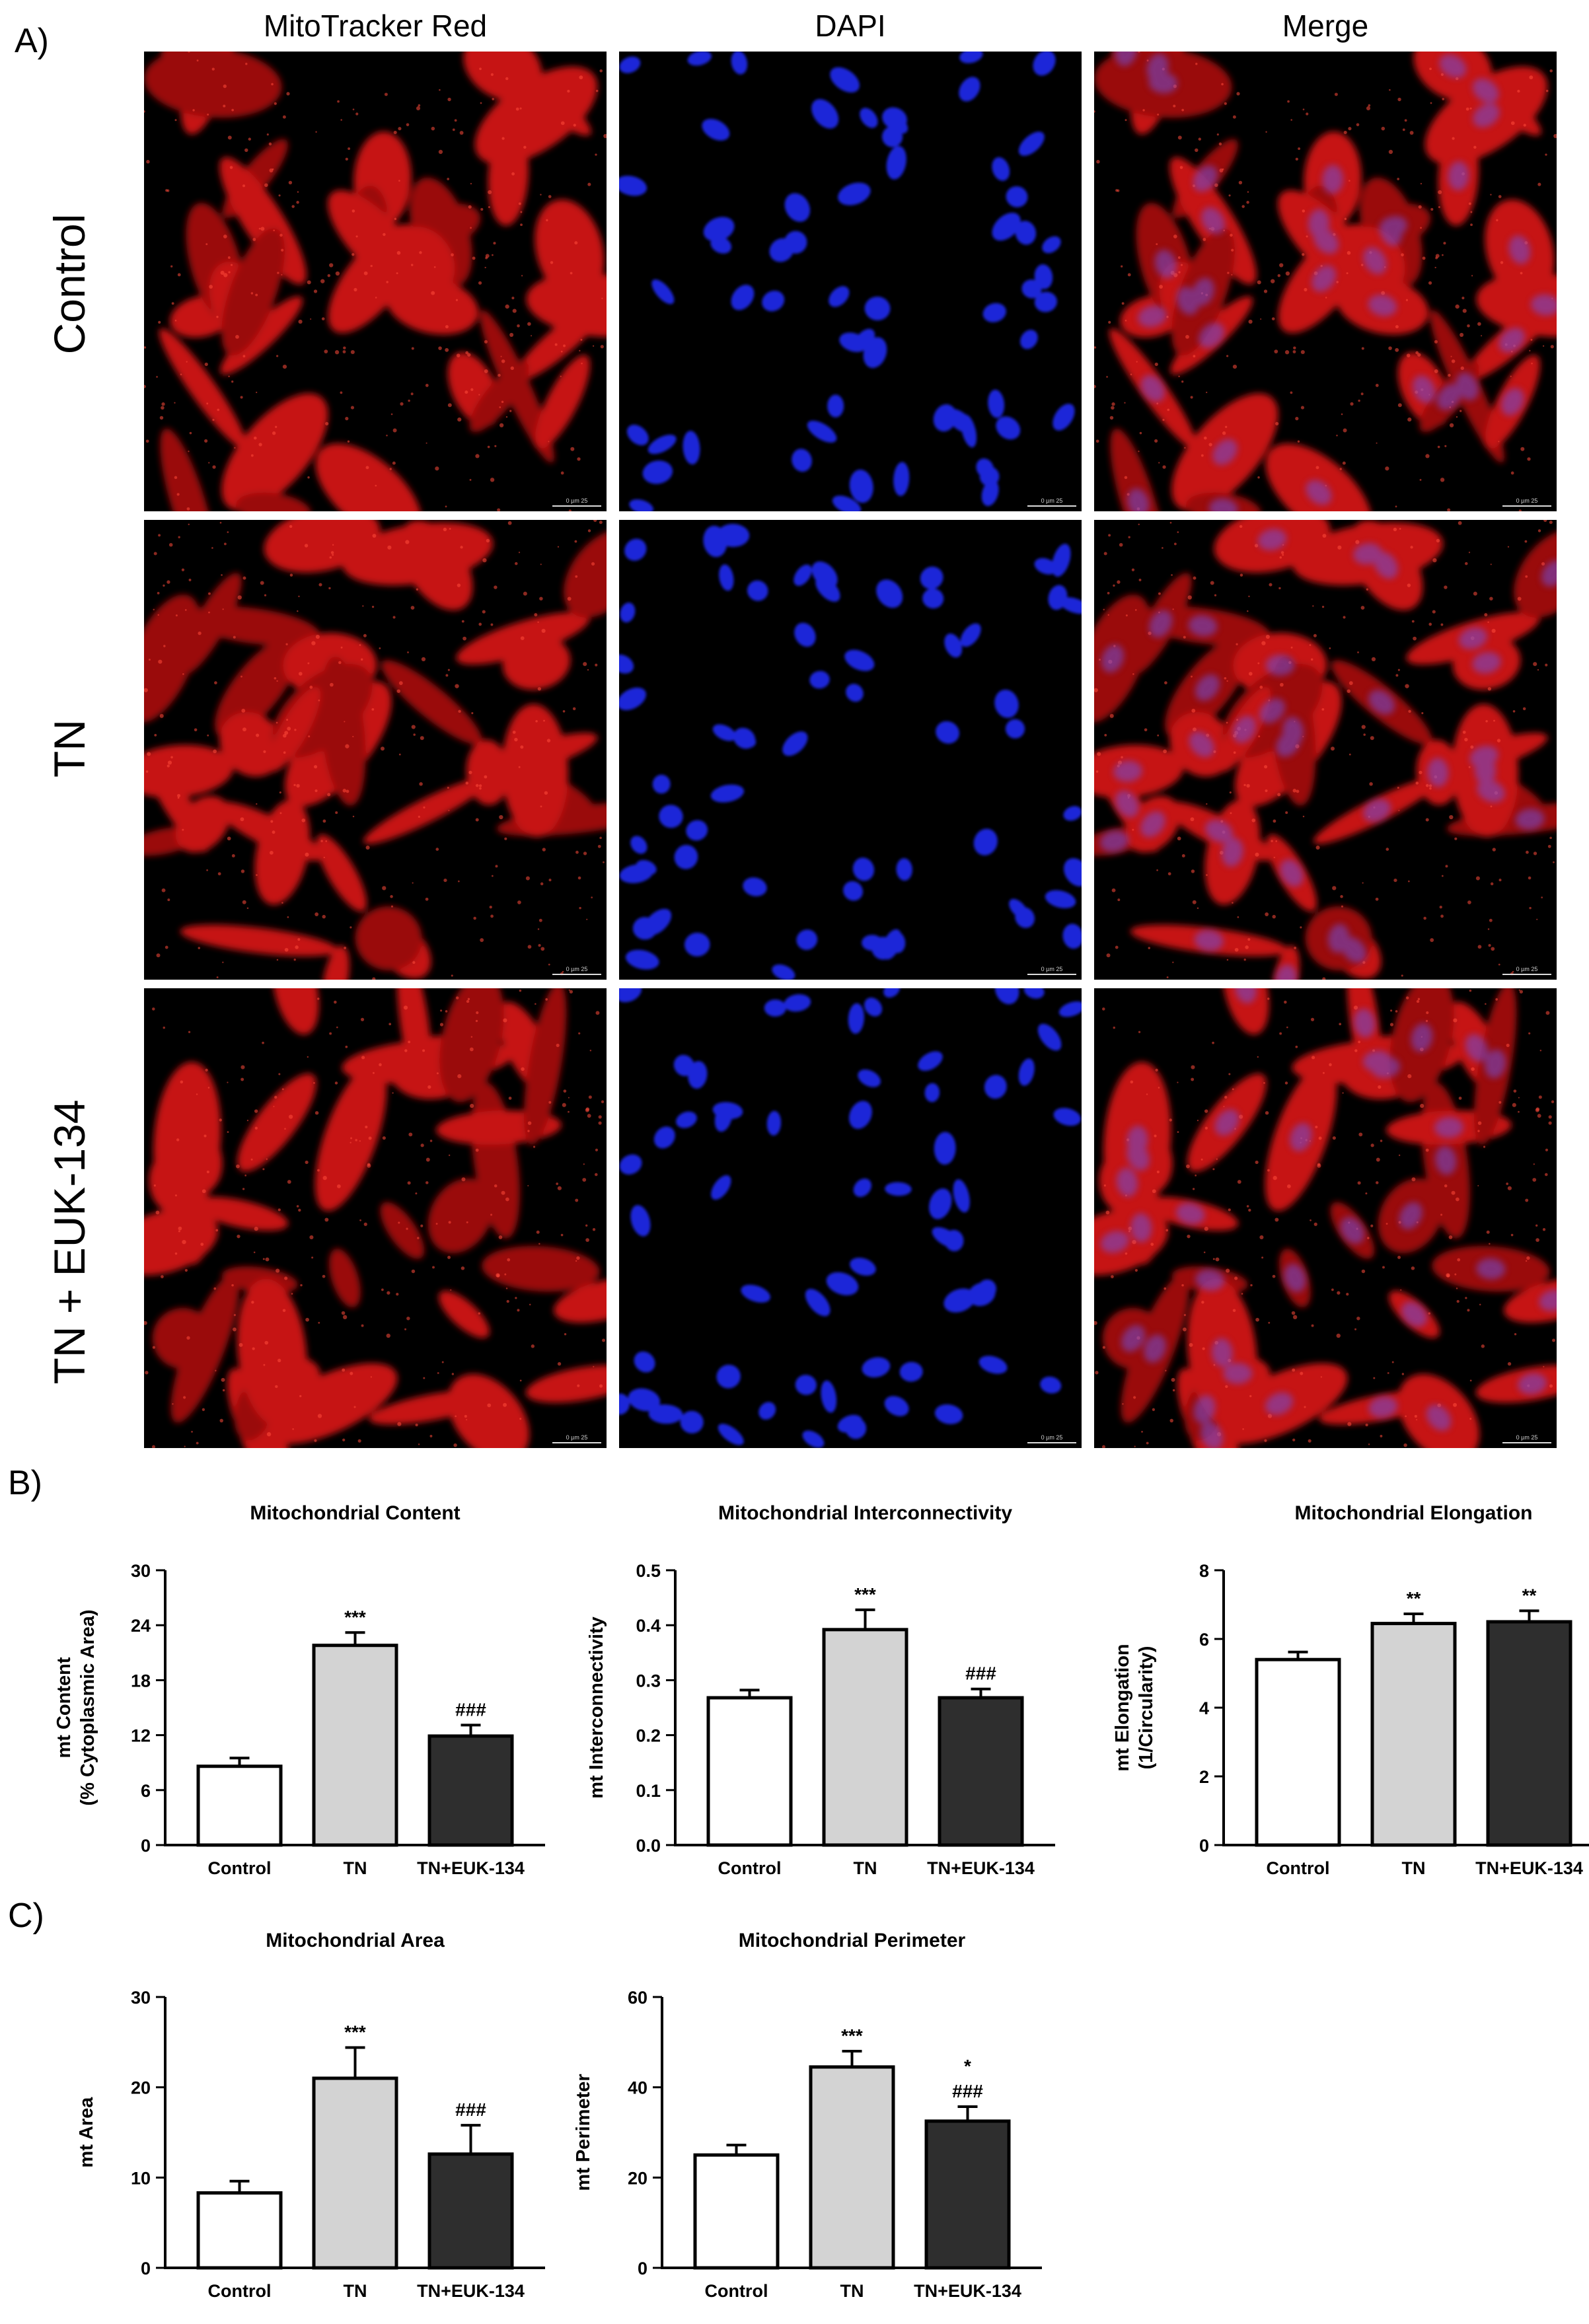  What do you see at coordinates (851, 26) in the screenshot?
I see `column-header-dapi: DAPI` at bounding box center [851, 26].